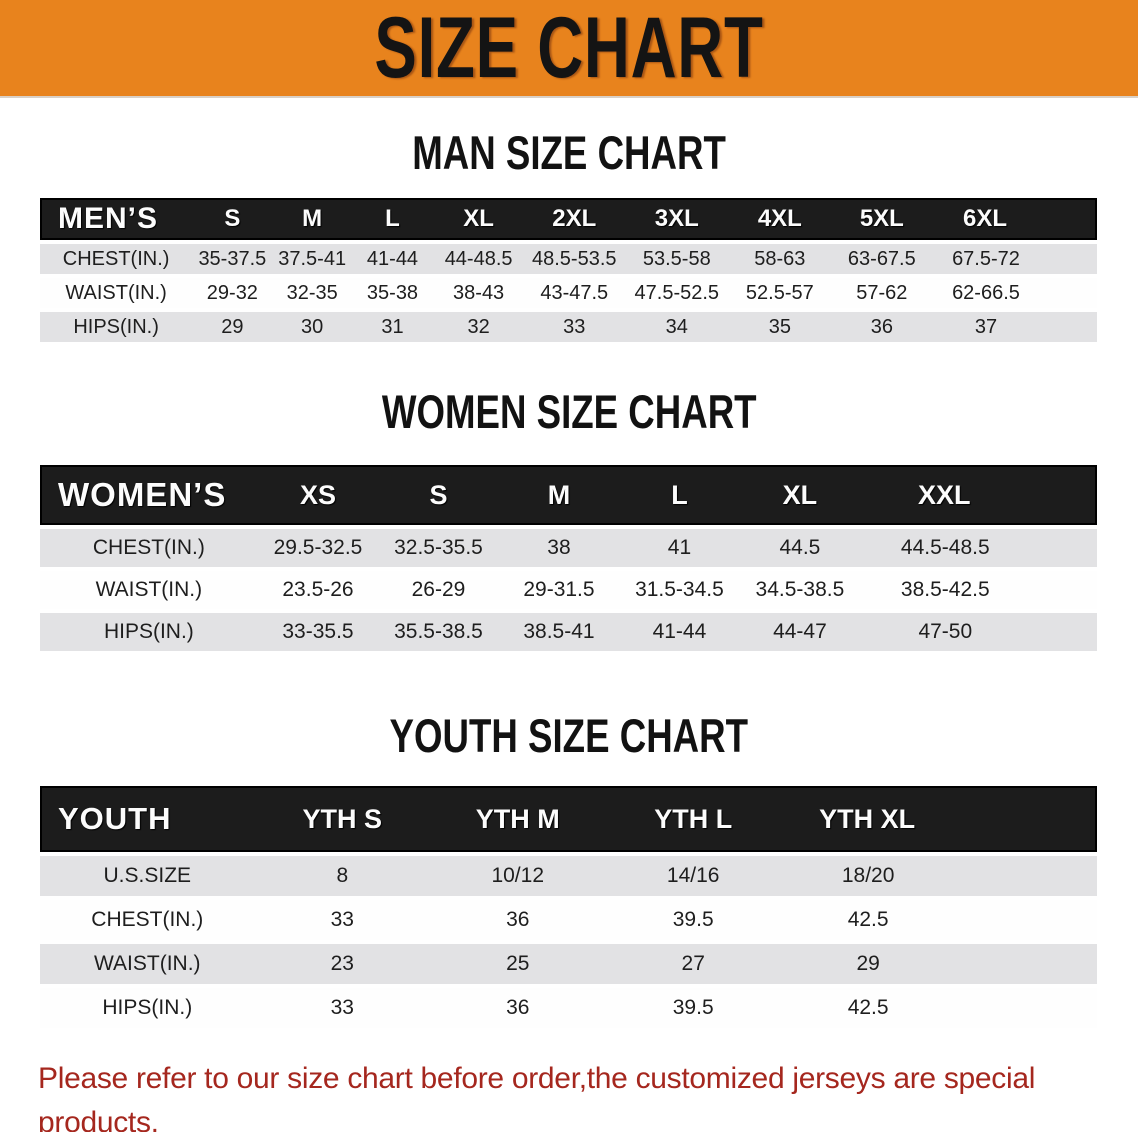  Describe the element at coordinates (342, 964) in the screenshot. I see `measurement-value: 23` at that location.